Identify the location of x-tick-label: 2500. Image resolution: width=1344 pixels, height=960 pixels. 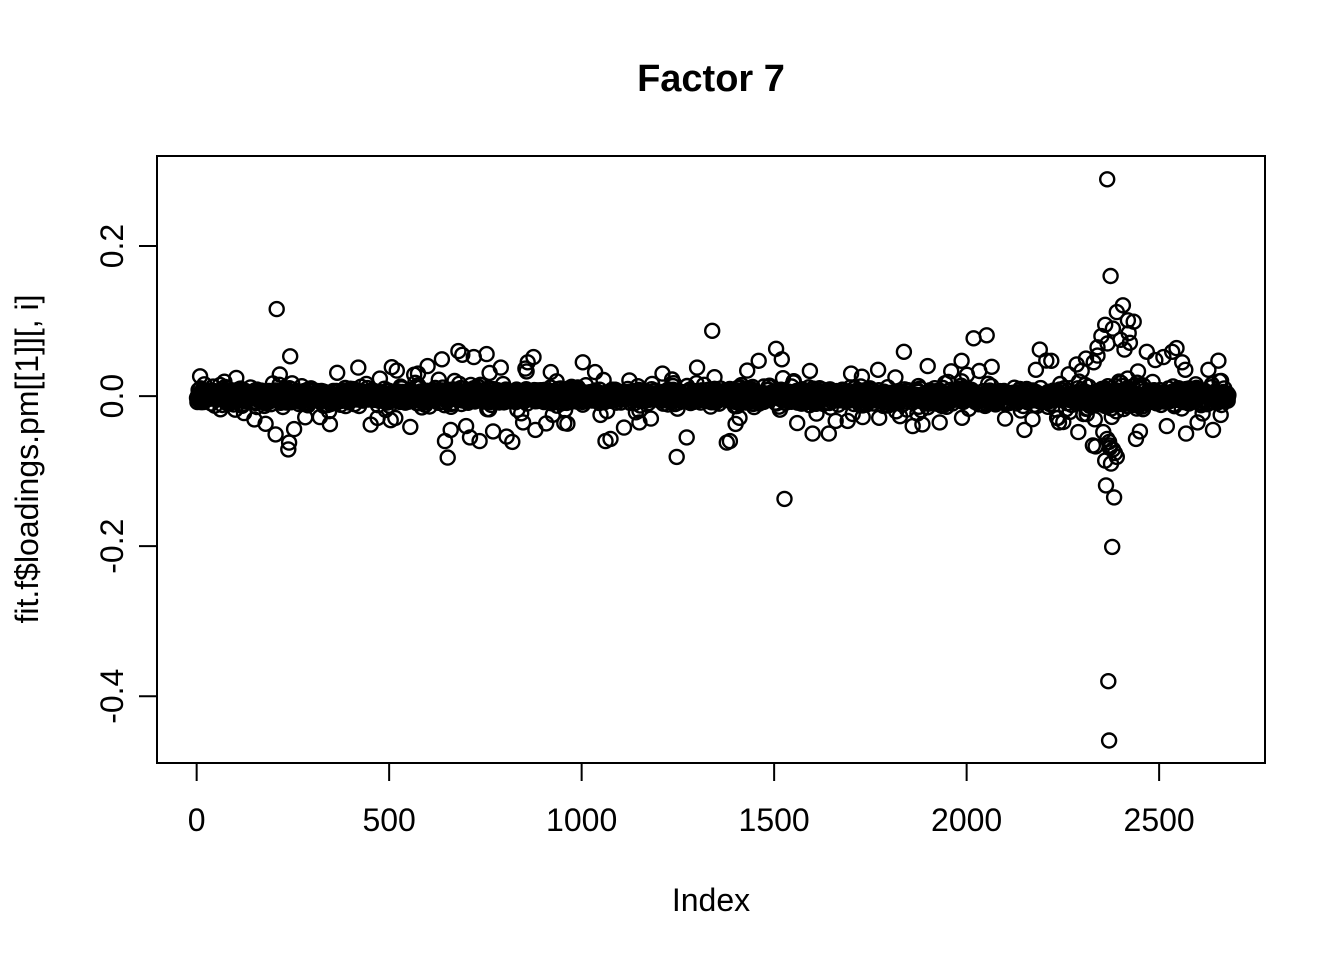
(1159, 820).